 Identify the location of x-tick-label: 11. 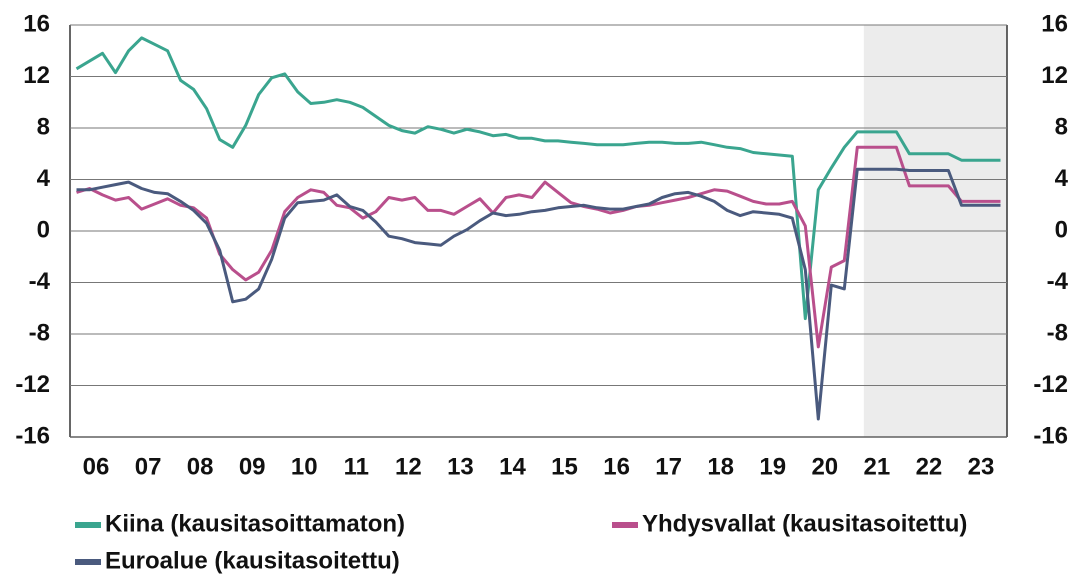
(356, 466).